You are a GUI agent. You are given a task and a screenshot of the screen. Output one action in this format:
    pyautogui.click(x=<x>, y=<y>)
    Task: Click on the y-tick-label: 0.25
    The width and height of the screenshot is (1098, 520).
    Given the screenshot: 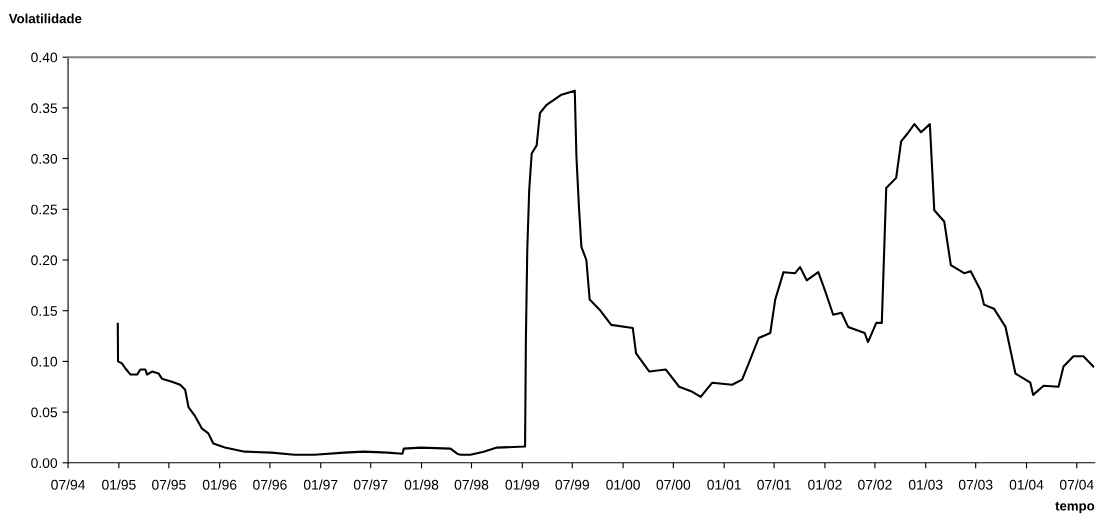 What is the action you would take?
    pyautogui.click(x=44, y=209)
    